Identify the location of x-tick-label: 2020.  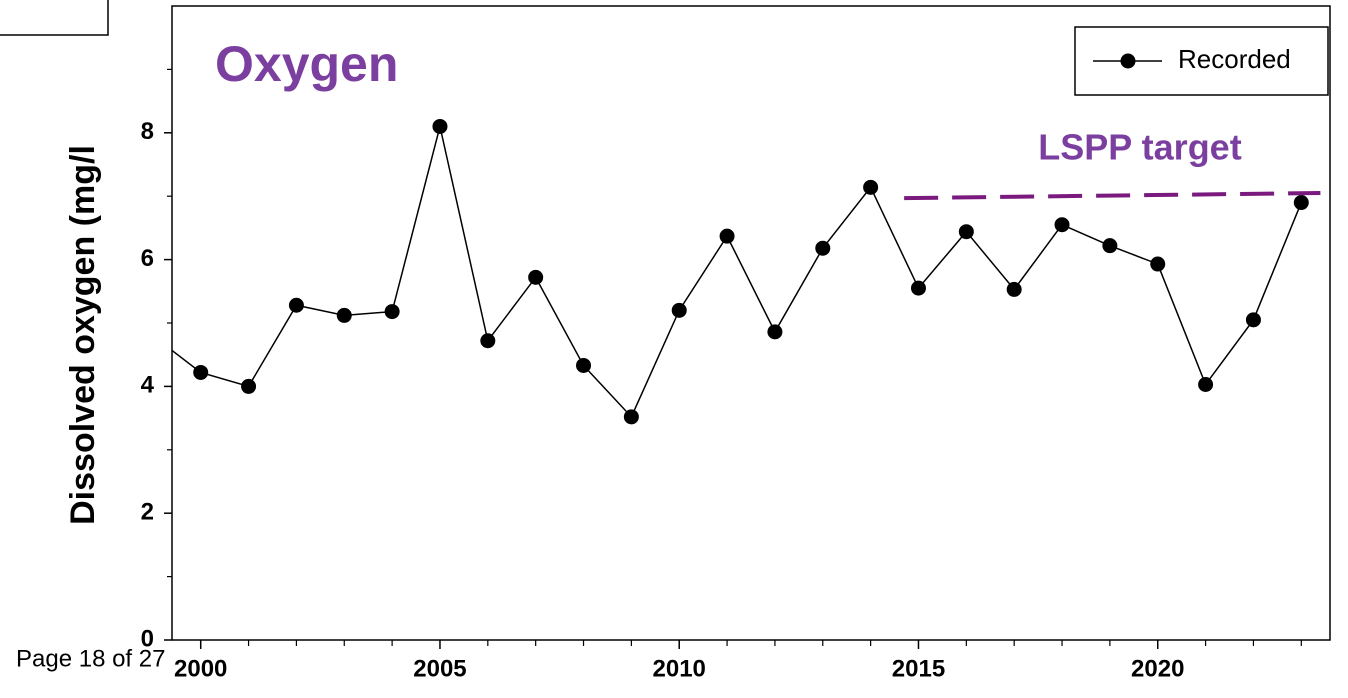
(1157, 668).